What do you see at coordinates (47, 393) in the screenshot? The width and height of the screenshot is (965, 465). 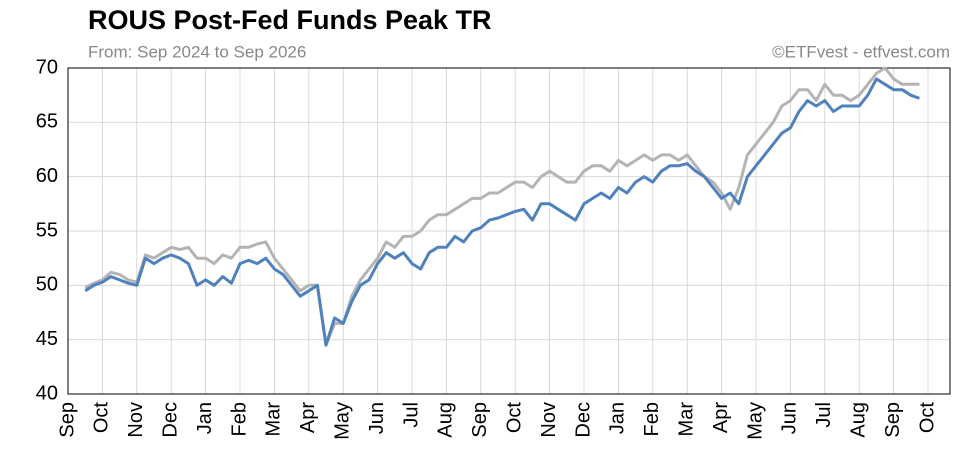 I see `y-tick-label: 40` at bounding box center [47, 393].